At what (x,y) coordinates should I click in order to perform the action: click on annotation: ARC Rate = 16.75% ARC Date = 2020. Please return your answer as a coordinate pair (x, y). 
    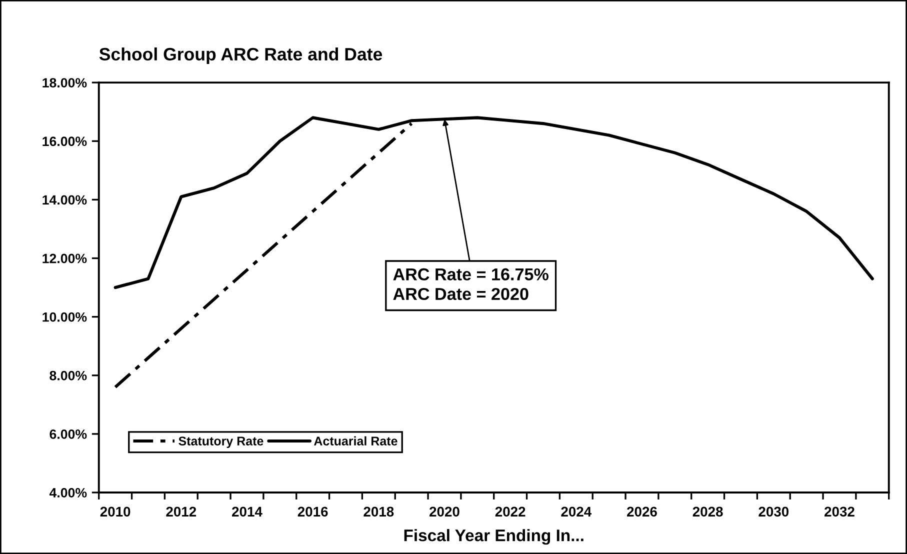
    Looking at the image, I should click on (470, 284).